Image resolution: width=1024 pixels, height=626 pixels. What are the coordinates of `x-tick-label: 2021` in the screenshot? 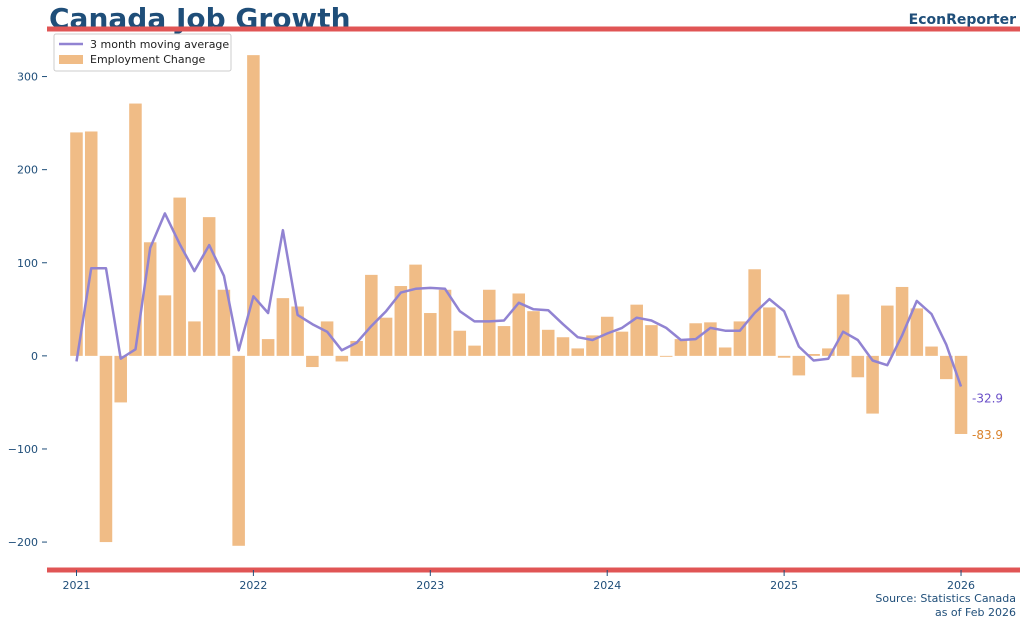 It's located at (76, 585).